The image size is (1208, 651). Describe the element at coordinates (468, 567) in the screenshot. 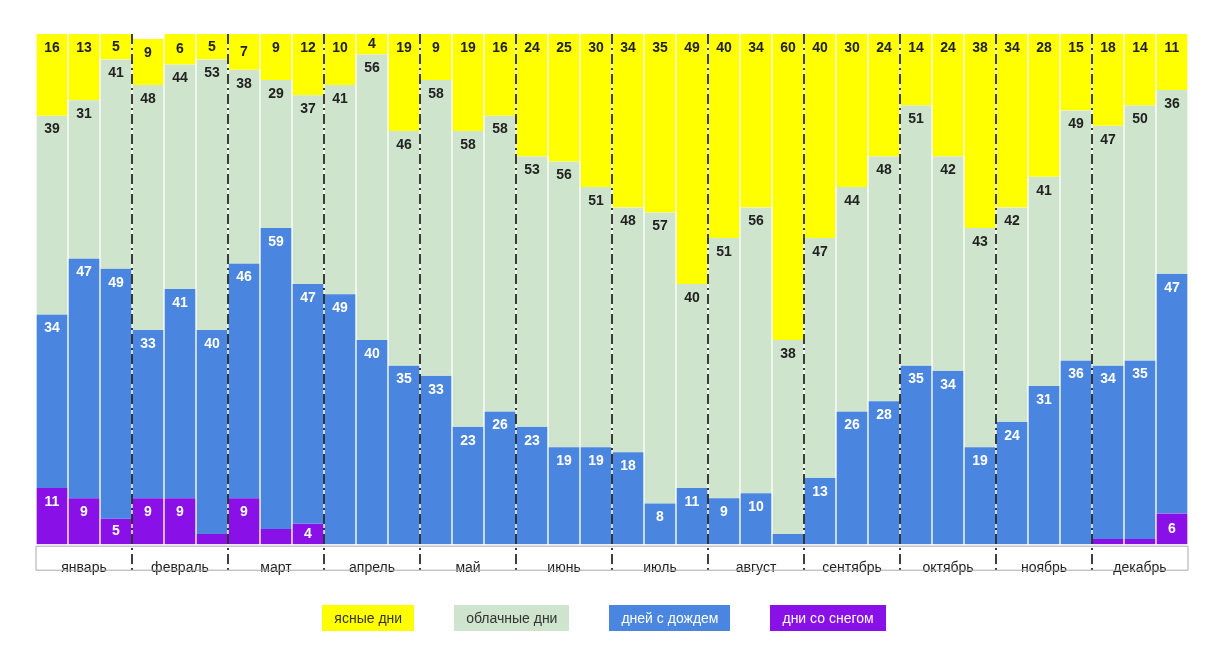

I see `x-tick-label: май` at that location.